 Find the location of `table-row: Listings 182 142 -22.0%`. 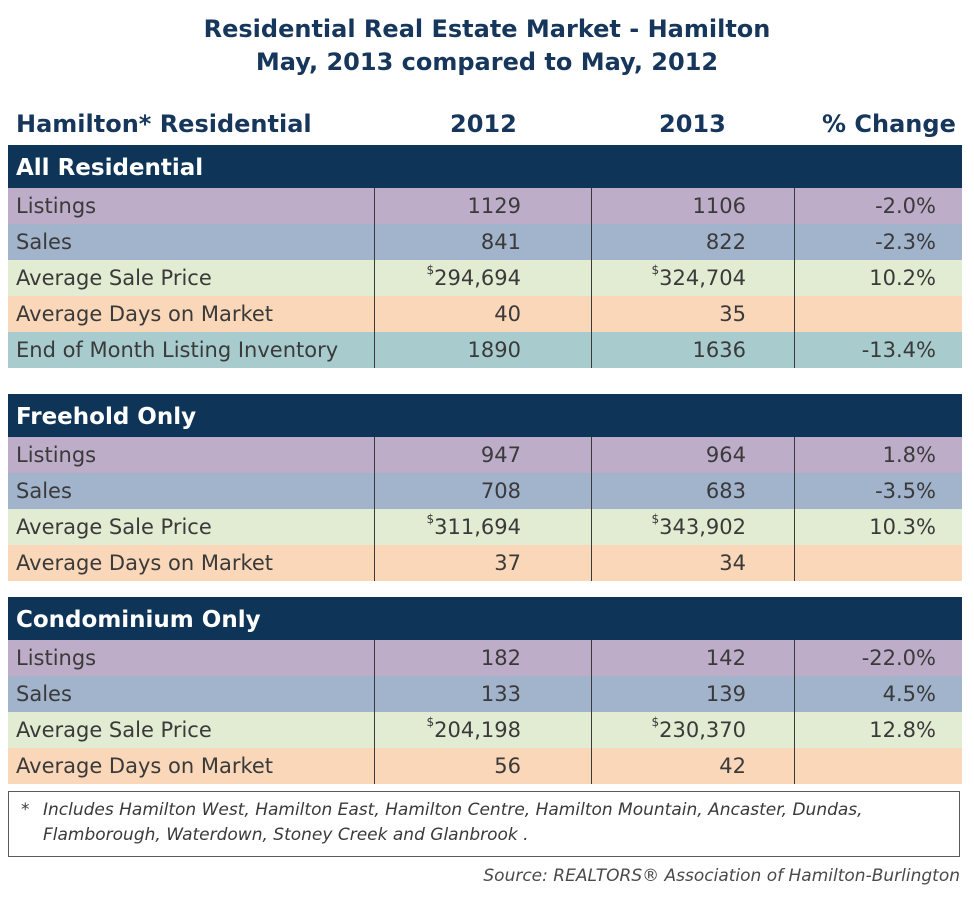

table-row: Listings 182 142 -22.0% is located at coordinates (485, 658).